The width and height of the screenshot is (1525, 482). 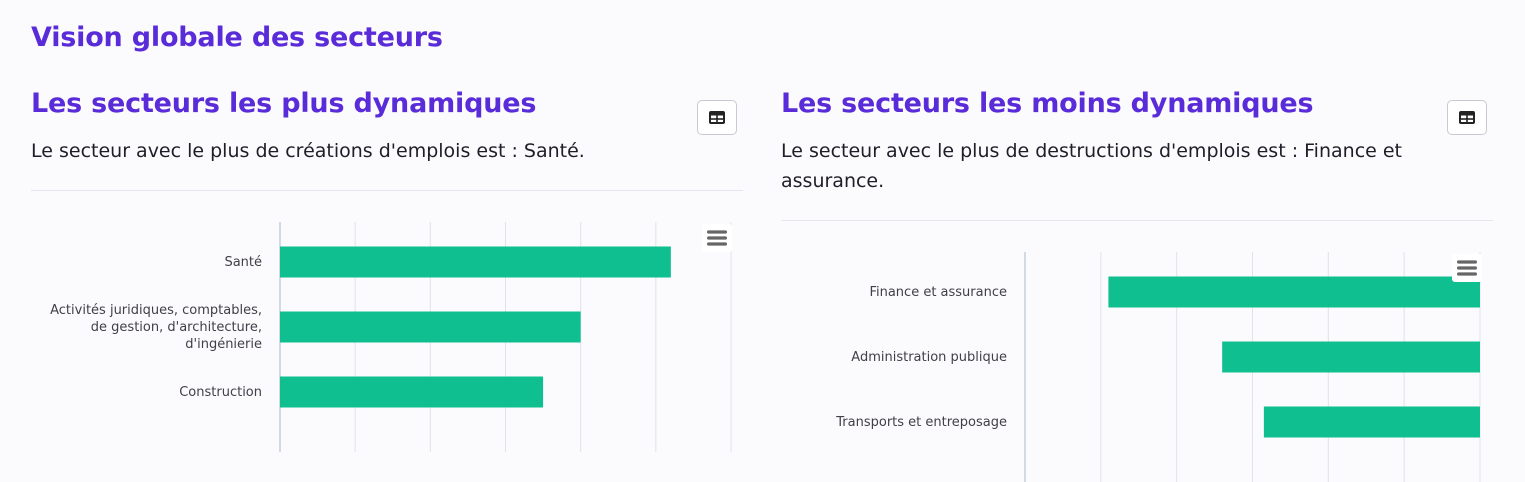 What do you see at coordinates (156, 310) in the screenshot?
I see `category-label-line: Activités juridiques, comptables,` at bounding box center [156, 310].